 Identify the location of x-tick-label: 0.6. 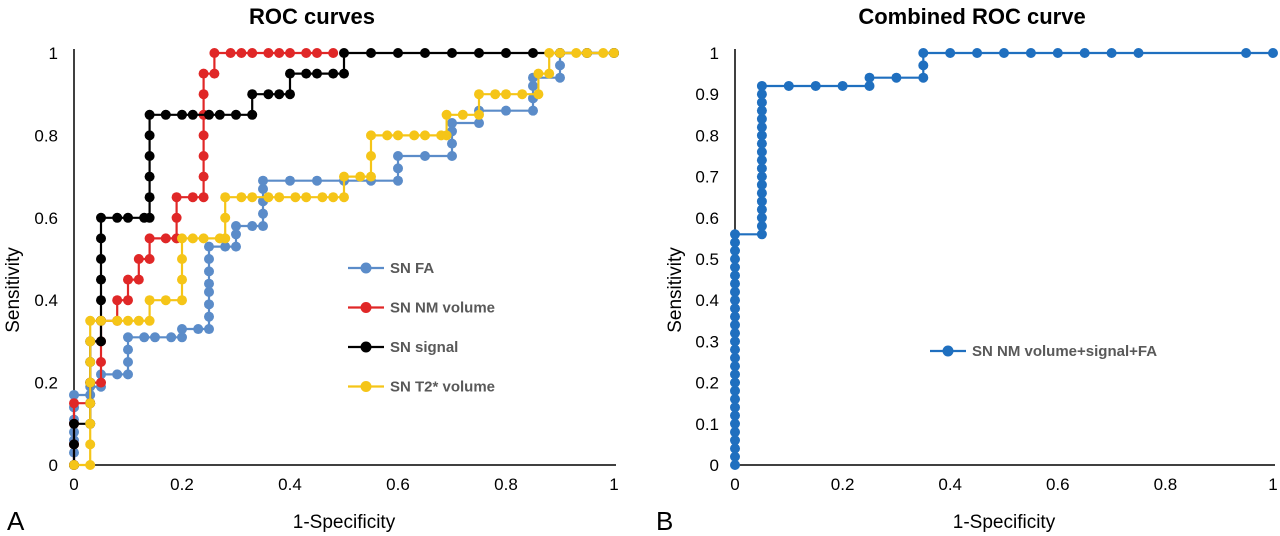
(398, 484).